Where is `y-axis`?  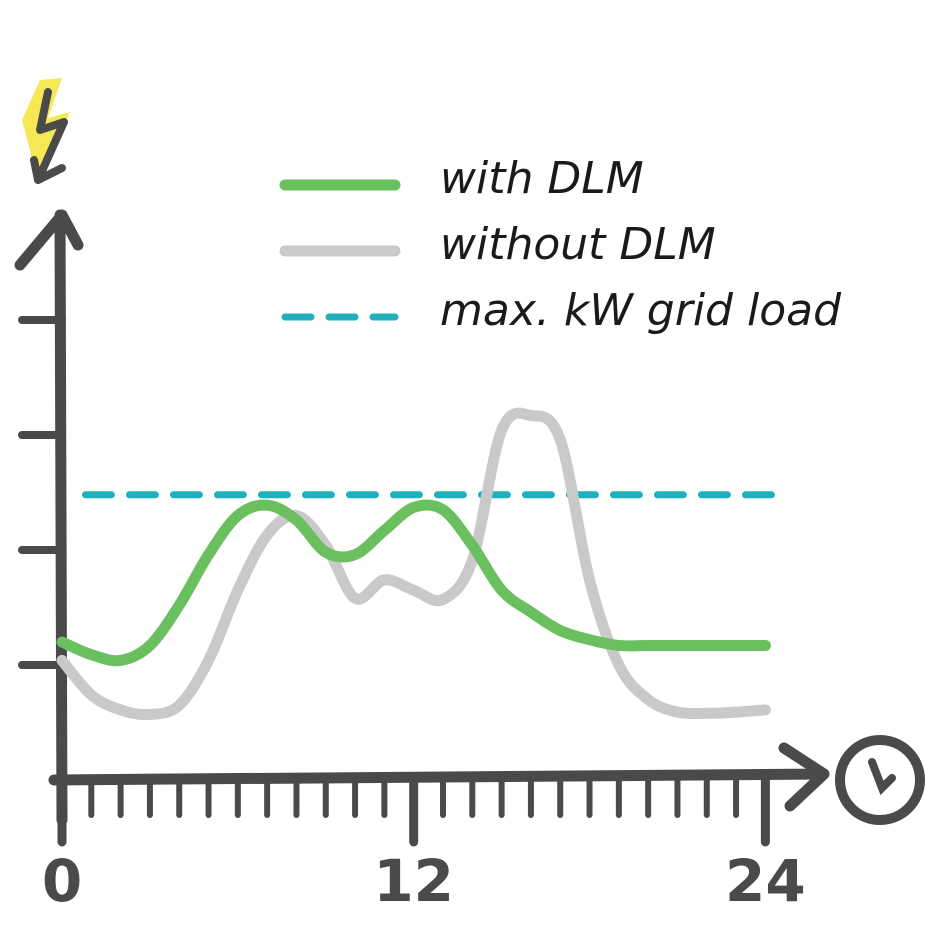
y-axis is located at coordinates (49, 517).